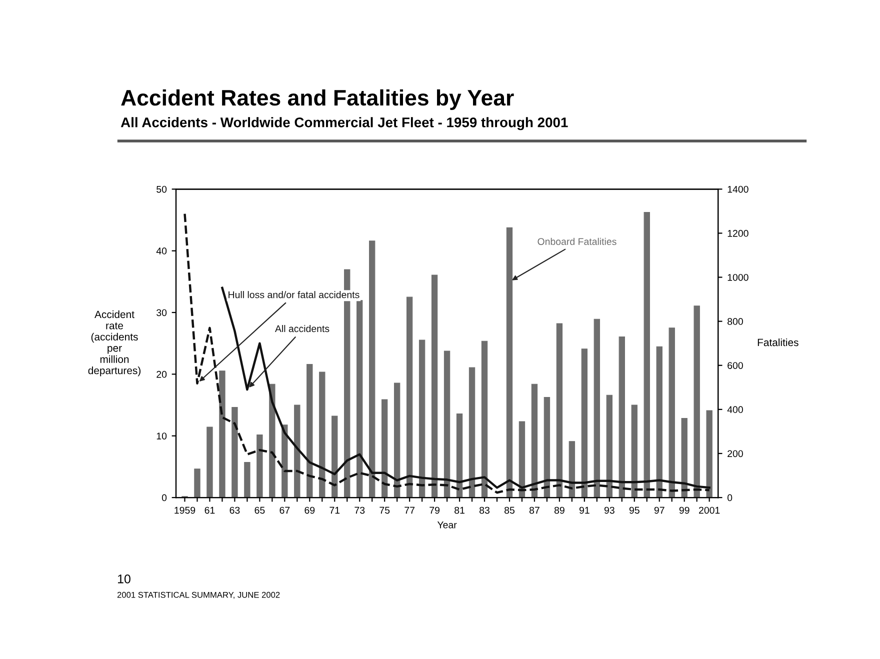 This screenshot has height=659, width=880. What do you see at coordinates (161, 436) in the screenshot?
I see `y-tick-label: 10` at bounding box center [161, 436].